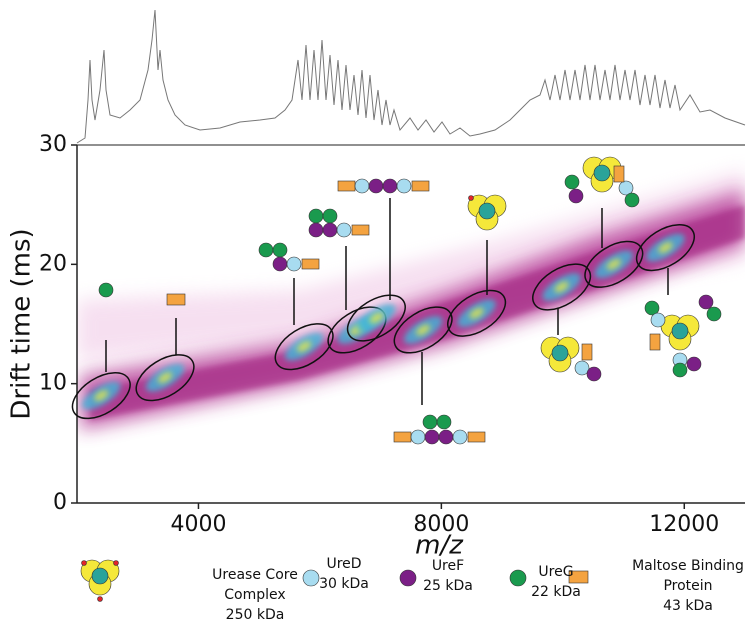 The width and height of the screenshot is (754, 620). What do you see at coordinates (344, 574) in the screenshot?
I see `legend-entry: UreD 30 kDa` at bounding box center [344, 574].